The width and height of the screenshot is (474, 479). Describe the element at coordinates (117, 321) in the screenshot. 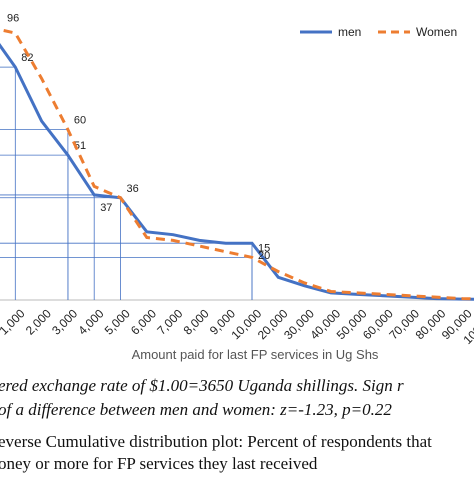

I see `x-tick-label: 5,000` at that location.